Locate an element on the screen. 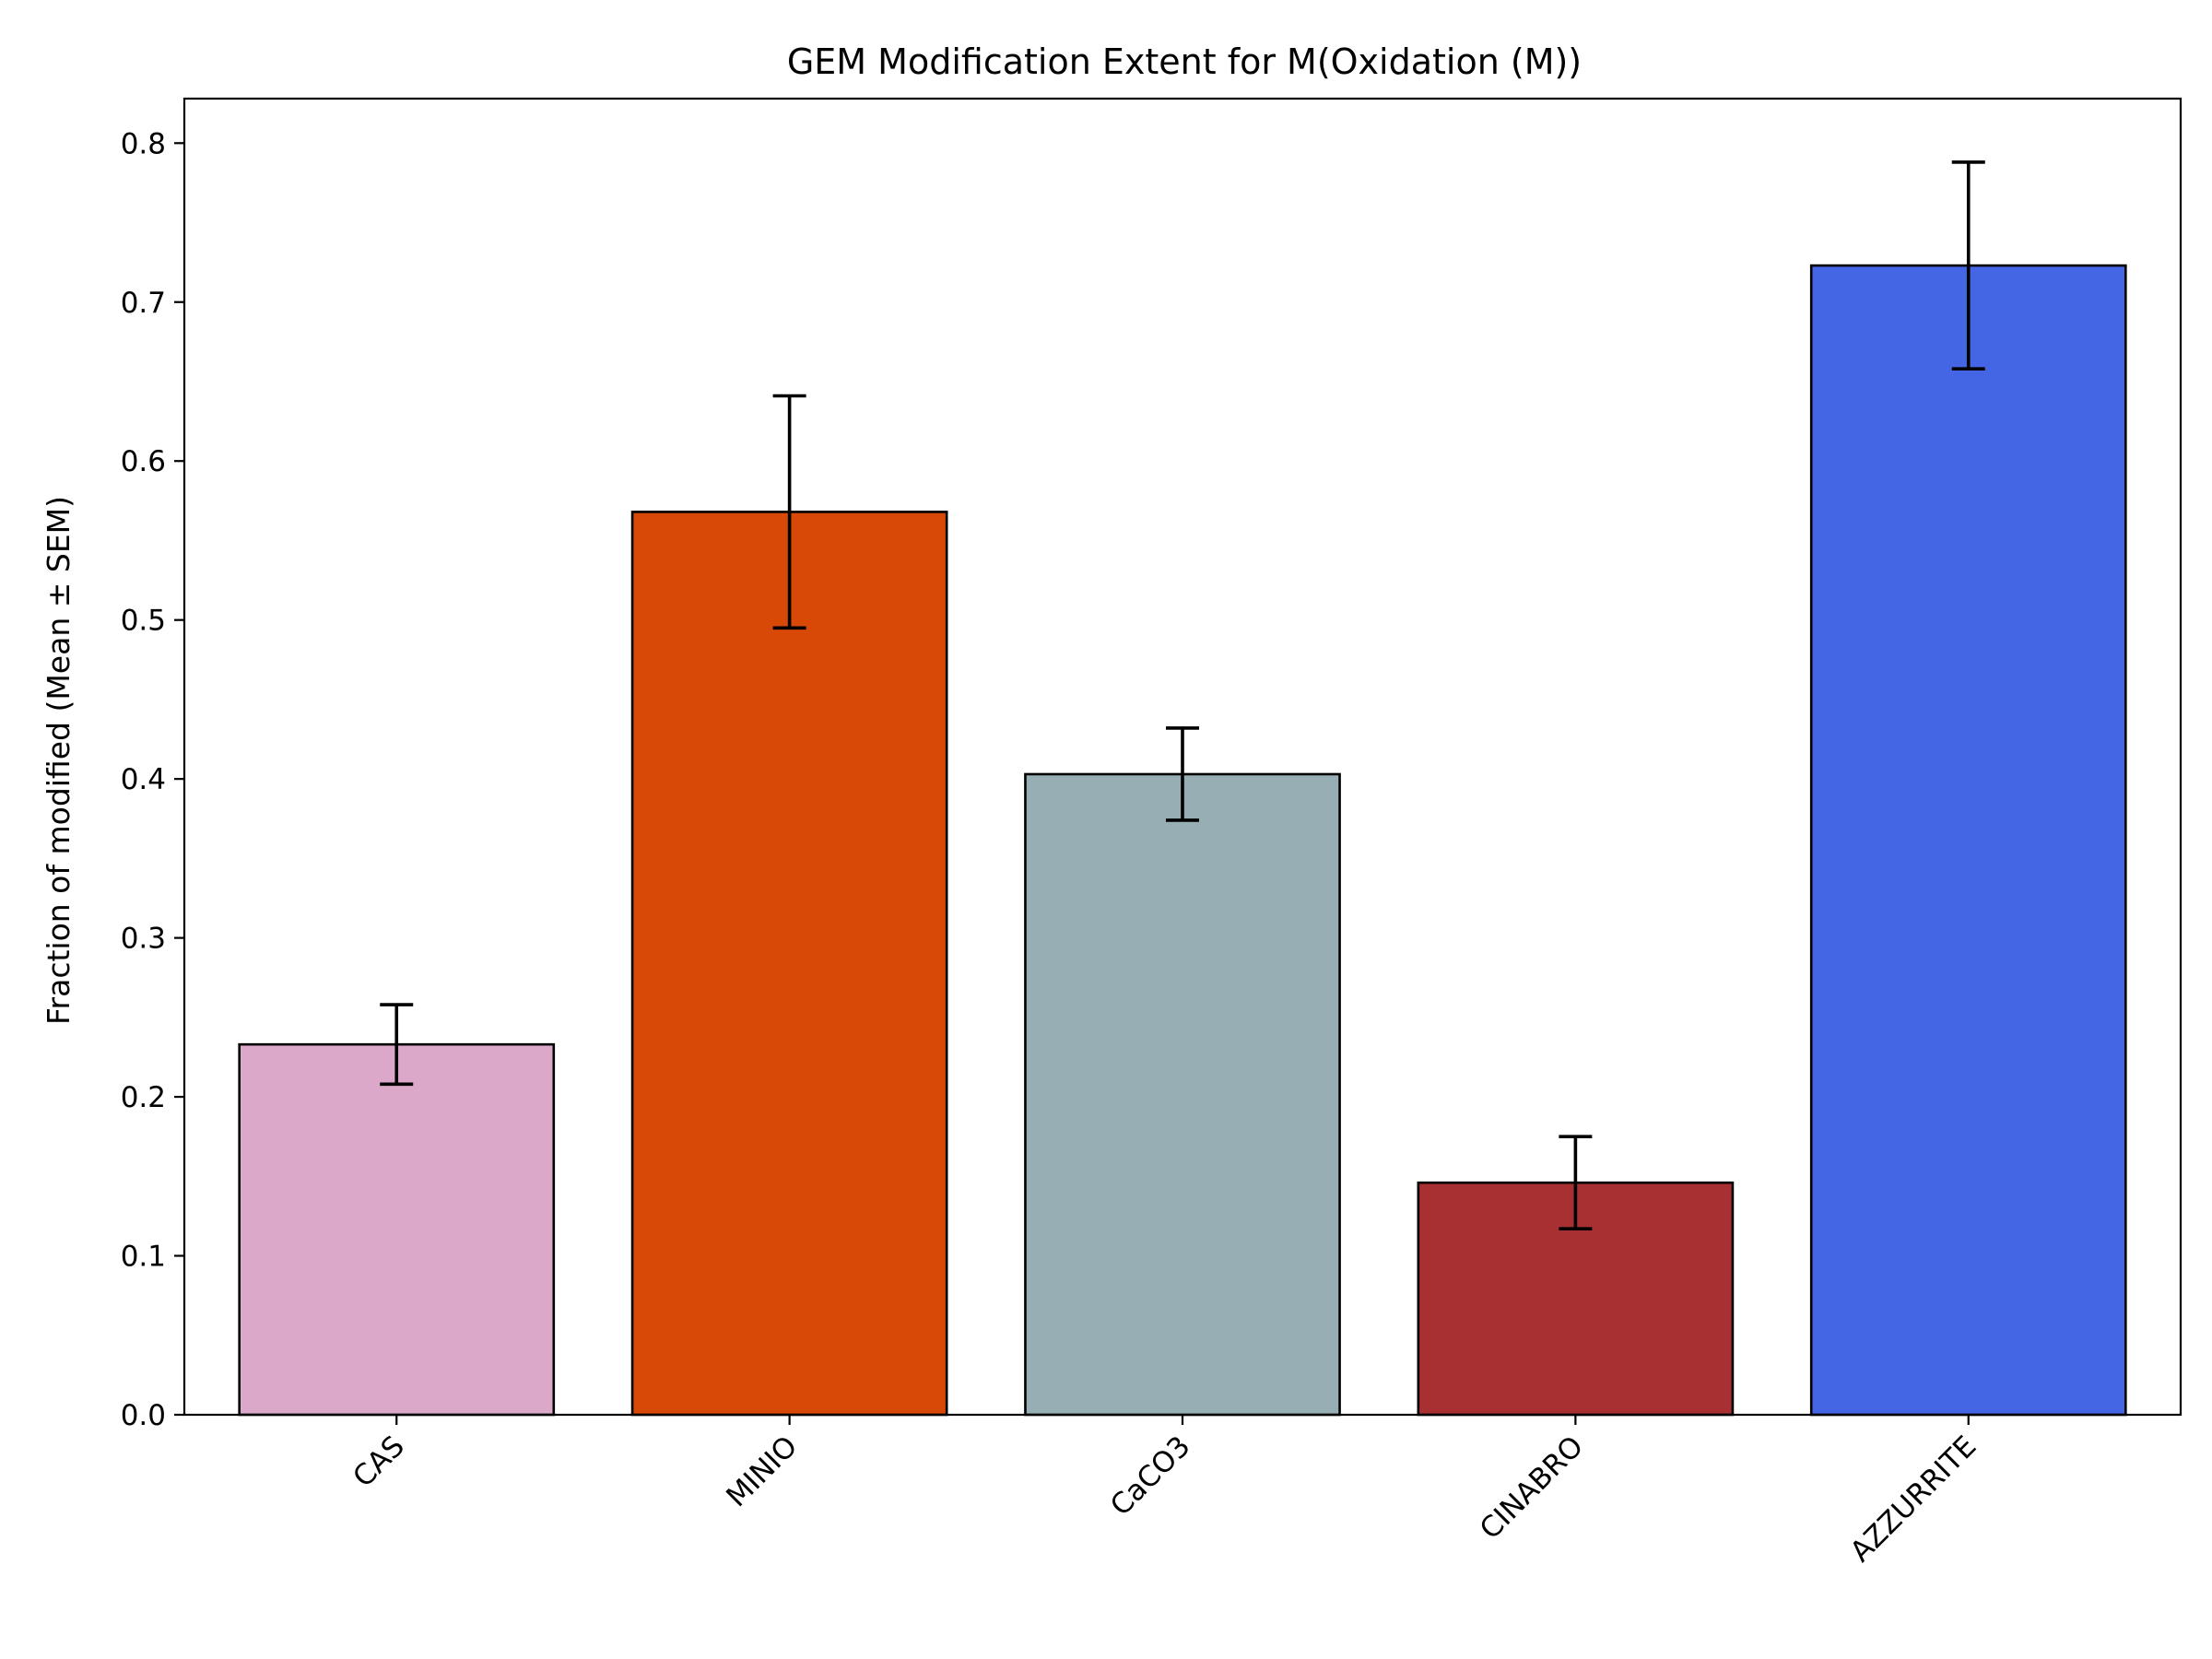 Image resolution: width=2212 pixels, height=1659 pixels. error-bar-minio is located at coordinates (789, 512).